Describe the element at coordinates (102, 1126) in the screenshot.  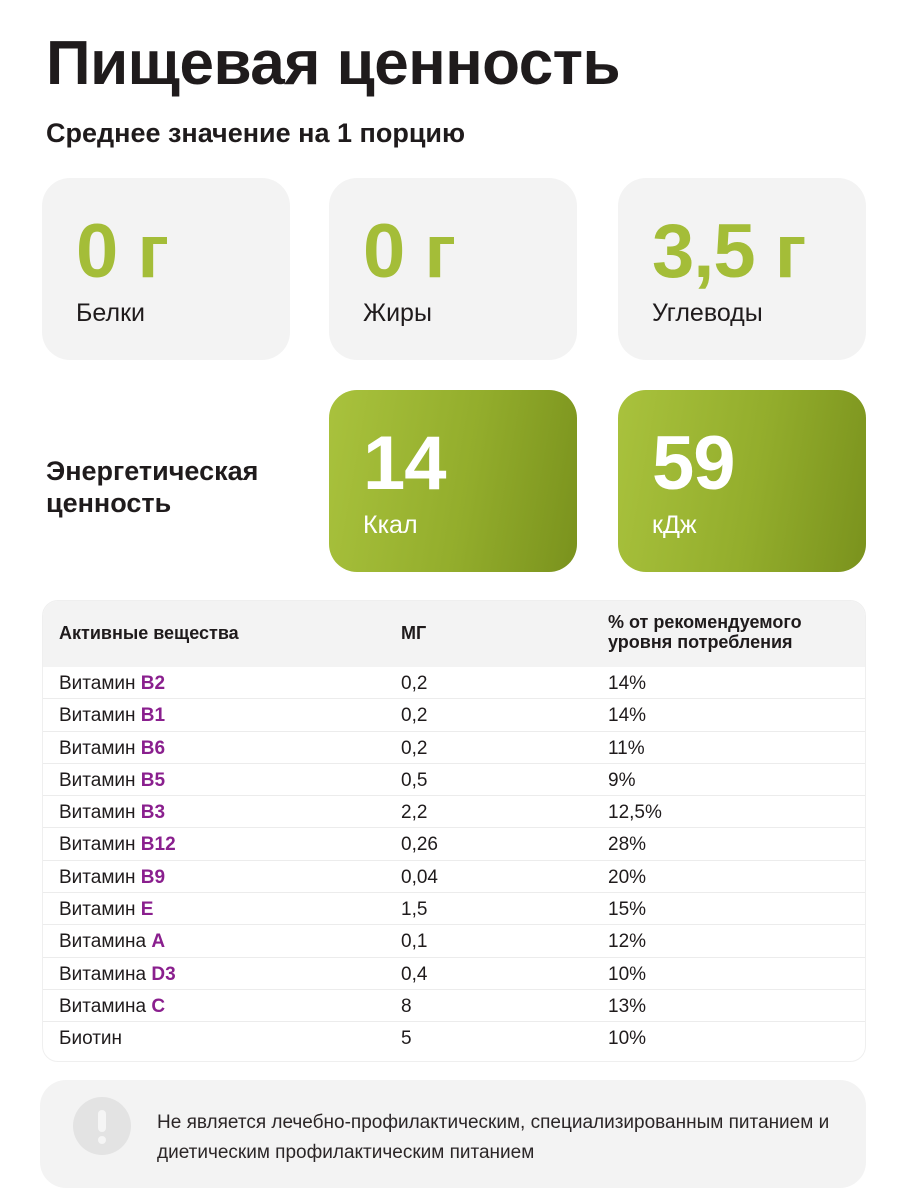
I see `exclamation-icon` at that location.